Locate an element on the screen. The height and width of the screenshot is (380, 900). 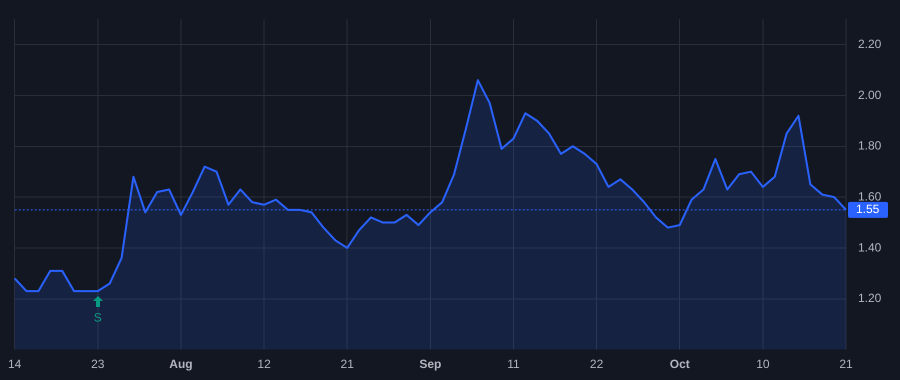
x-tick-label: 12 is located at coordinates (264, 364).